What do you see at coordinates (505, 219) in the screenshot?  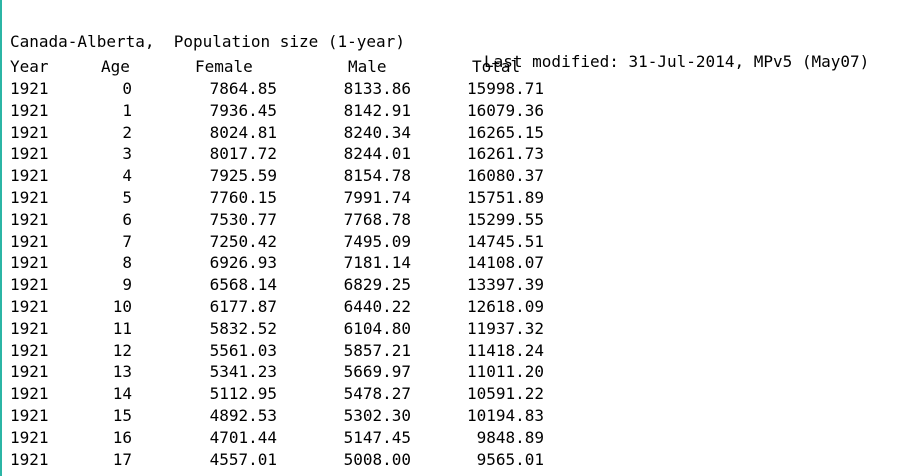 I see `cell-total: 15299.55` at bounding box center [505, 219].